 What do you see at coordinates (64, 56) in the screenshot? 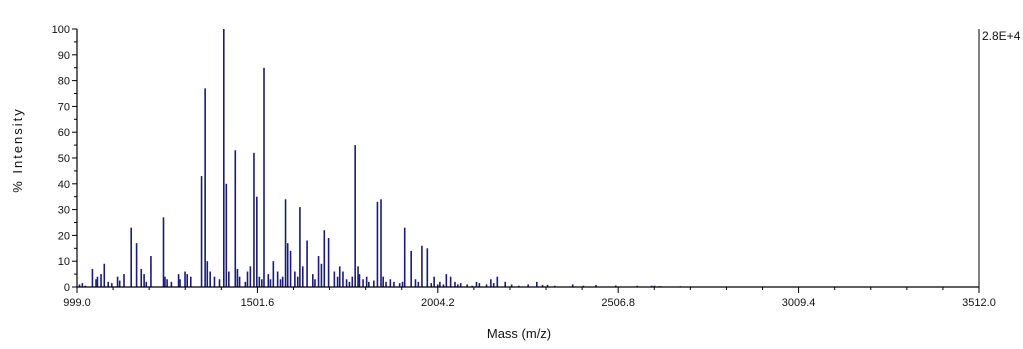
I see `y-tick-label: 90` at bounding box center [64, 56].